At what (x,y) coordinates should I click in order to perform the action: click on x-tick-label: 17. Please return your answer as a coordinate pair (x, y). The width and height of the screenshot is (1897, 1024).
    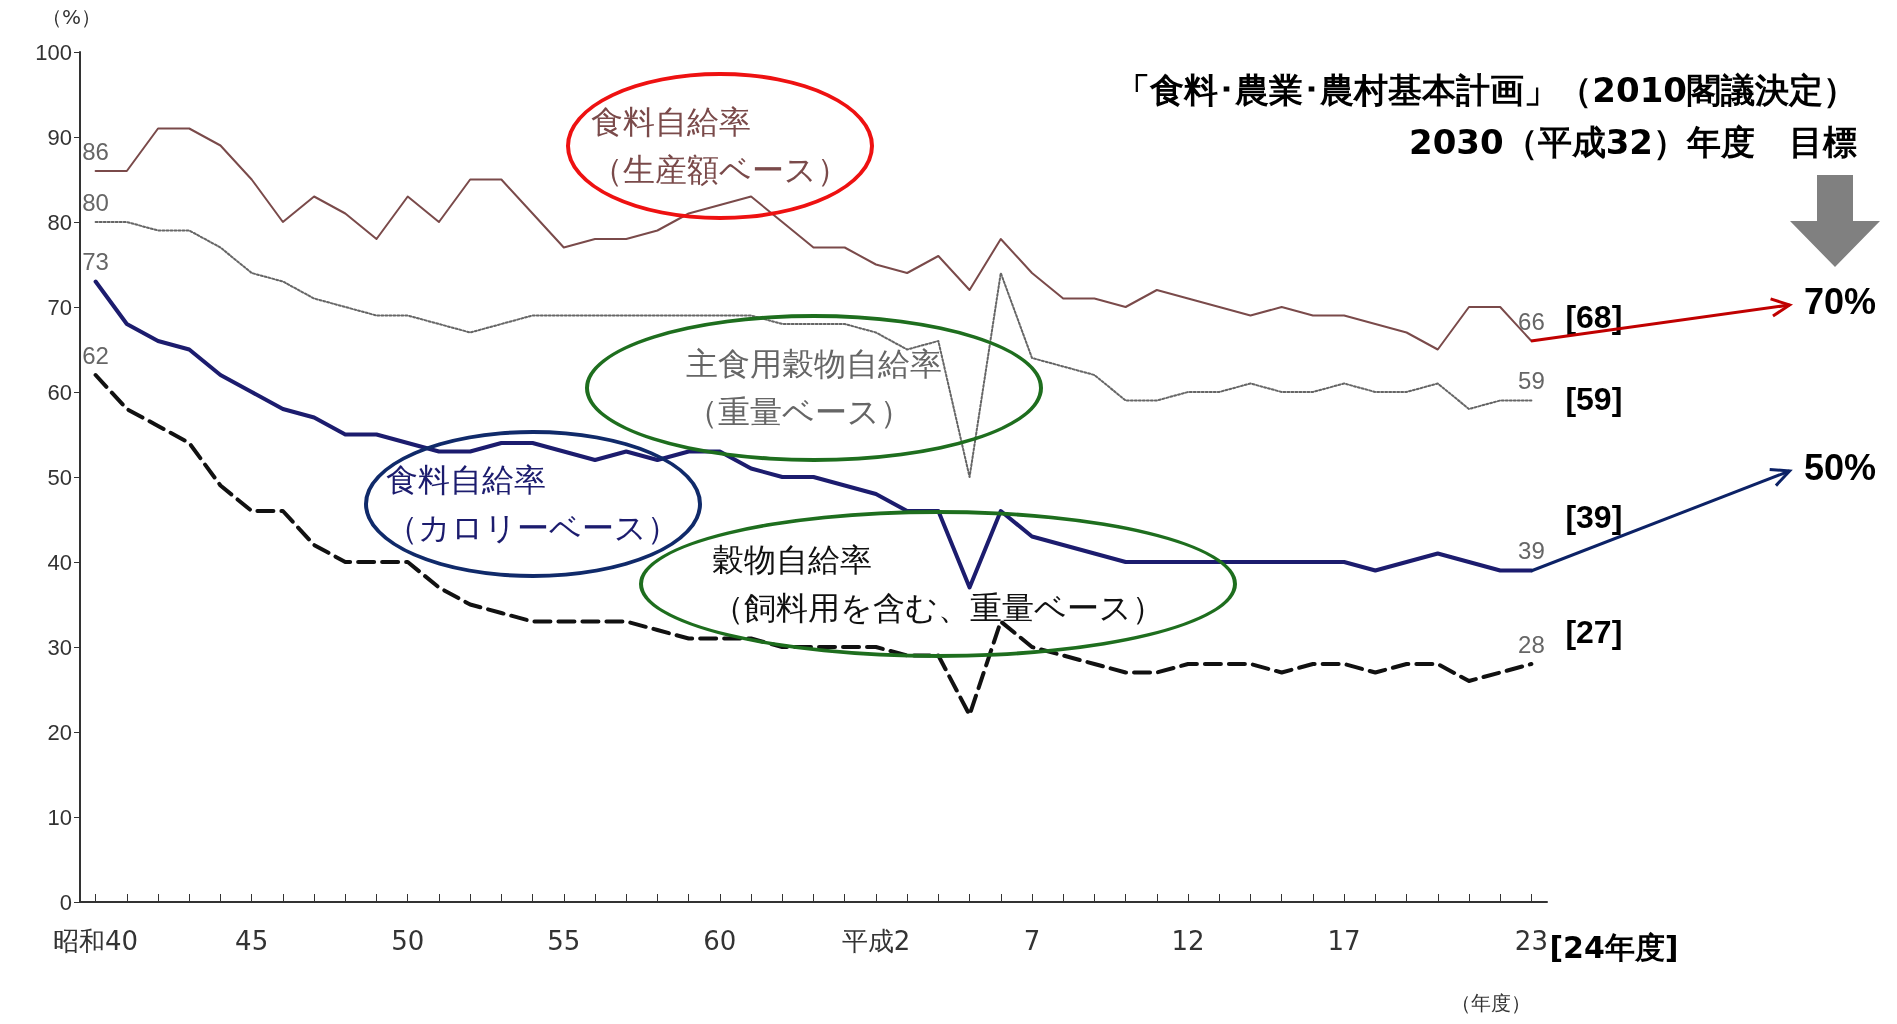
    Looking at the image, I should click on (1344, 941).